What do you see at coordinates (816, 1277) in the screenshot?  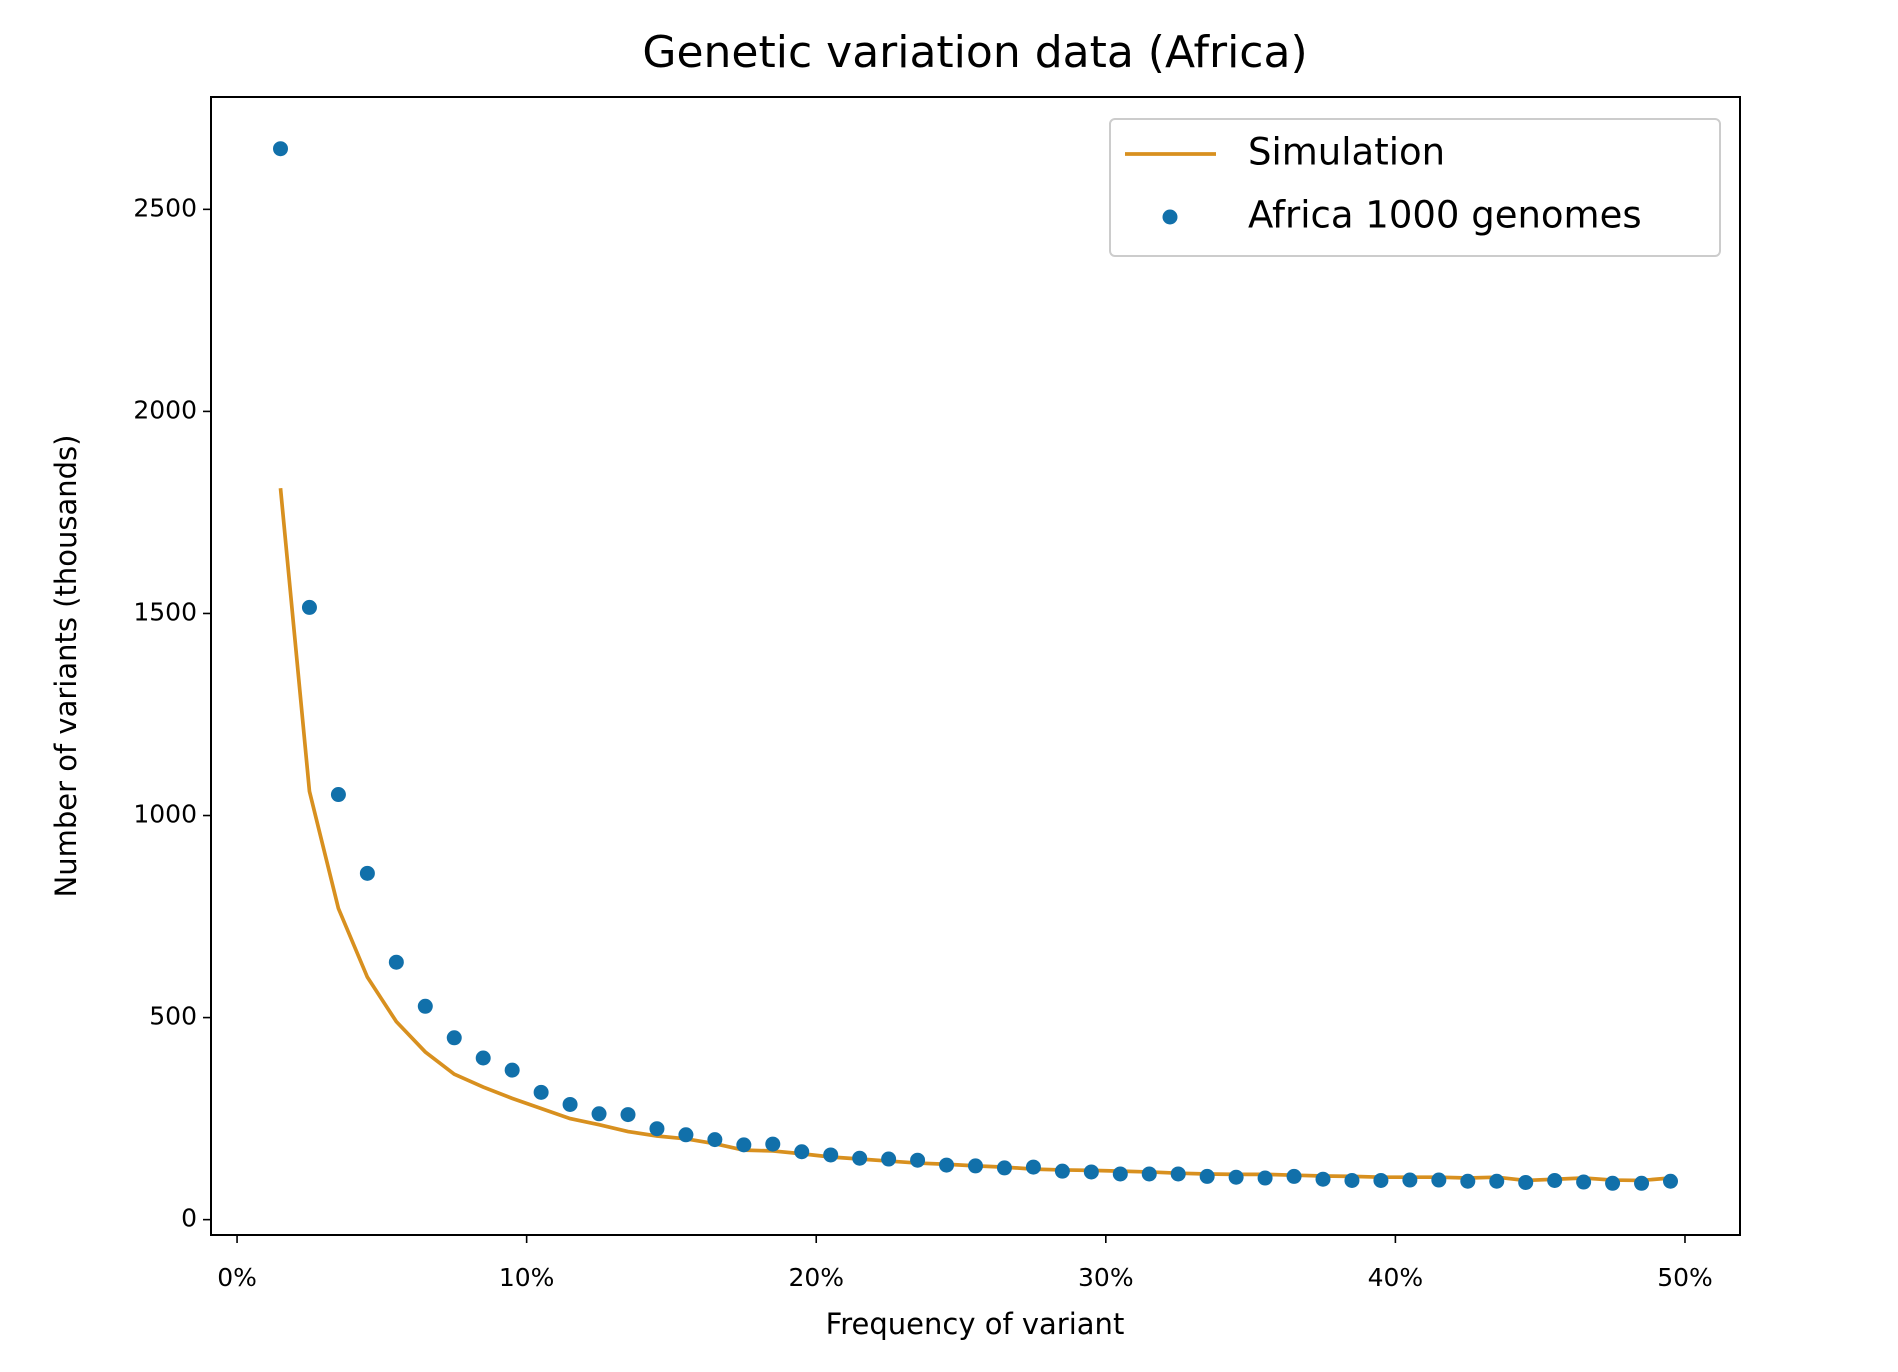 I see `x-tick-label: 20%` at bounding box center [816, 1277].